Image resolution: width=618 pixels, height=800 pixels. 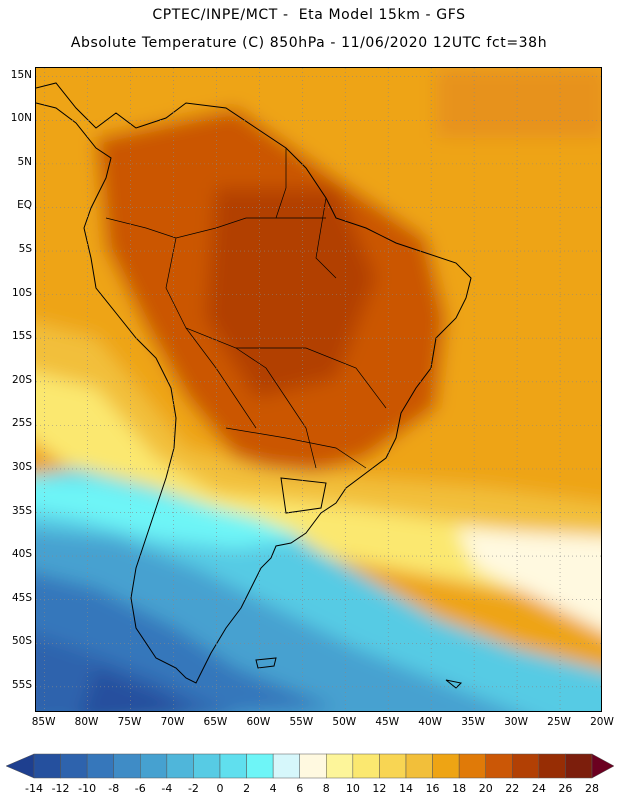 What do you see at coordinates (258, 722) in the screenshot?
I see `longitude-label: 60W` at bounding box center [258, 722].